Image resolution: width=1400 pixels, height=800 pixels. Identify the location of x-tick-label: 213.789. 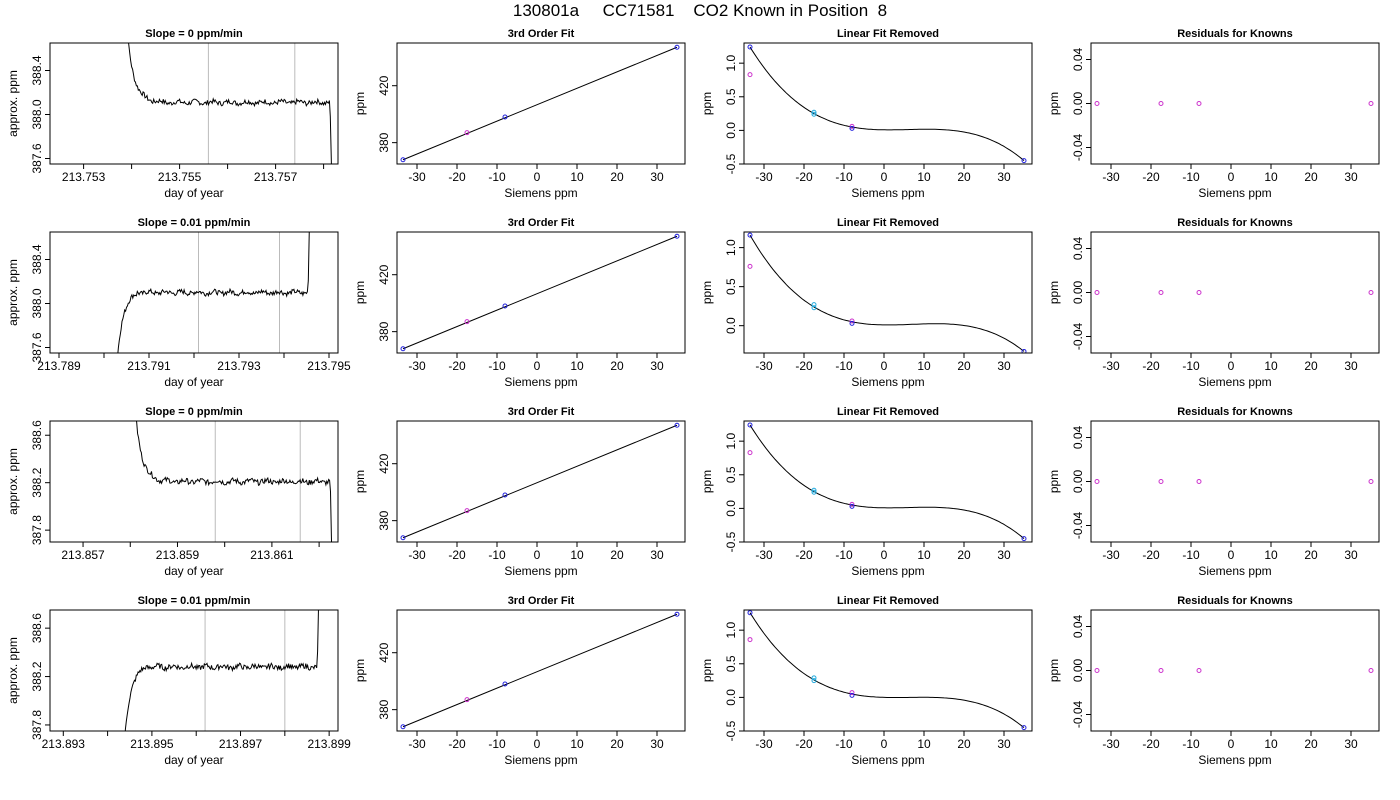
(59, 366).